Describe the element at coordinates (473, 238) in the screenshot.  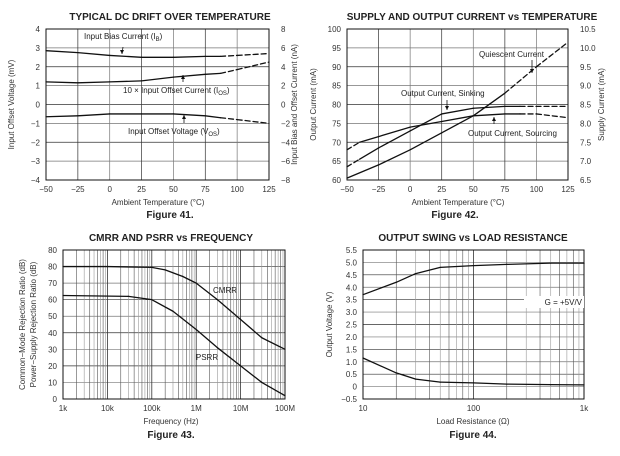
I see `chart-title: OUTPUT SWING vs LOAD RESISTANCE` at that location.